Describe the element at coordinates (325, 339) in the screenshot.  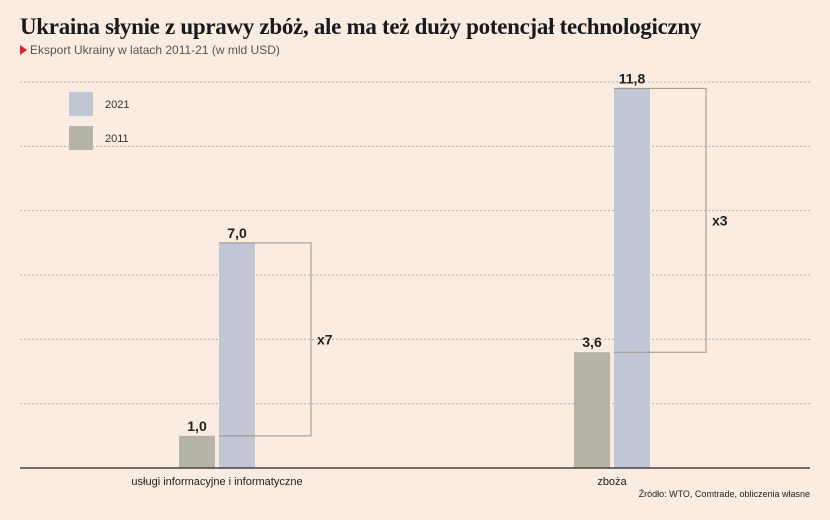
I see `multiplier-label: x7` at that location.